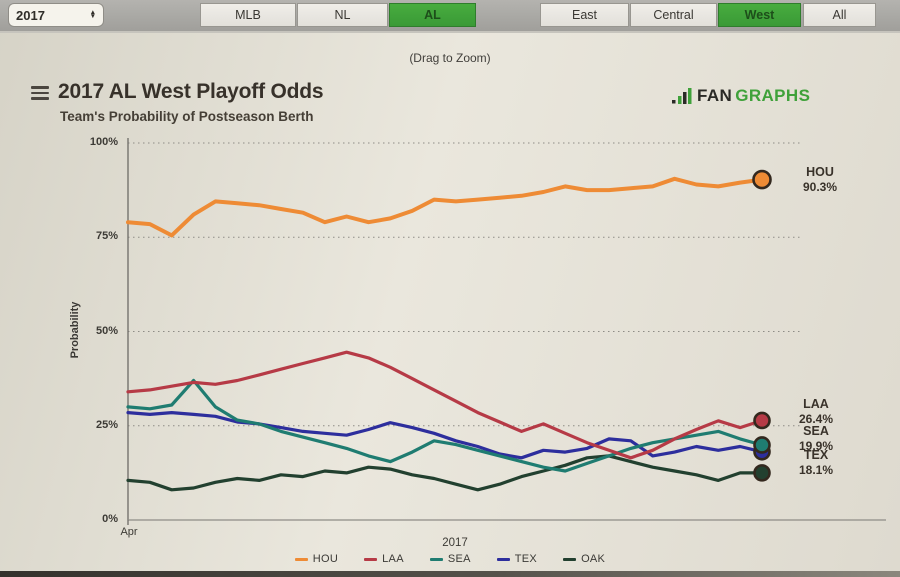  I want to click on chart-menu-icon, so click(40, 94).